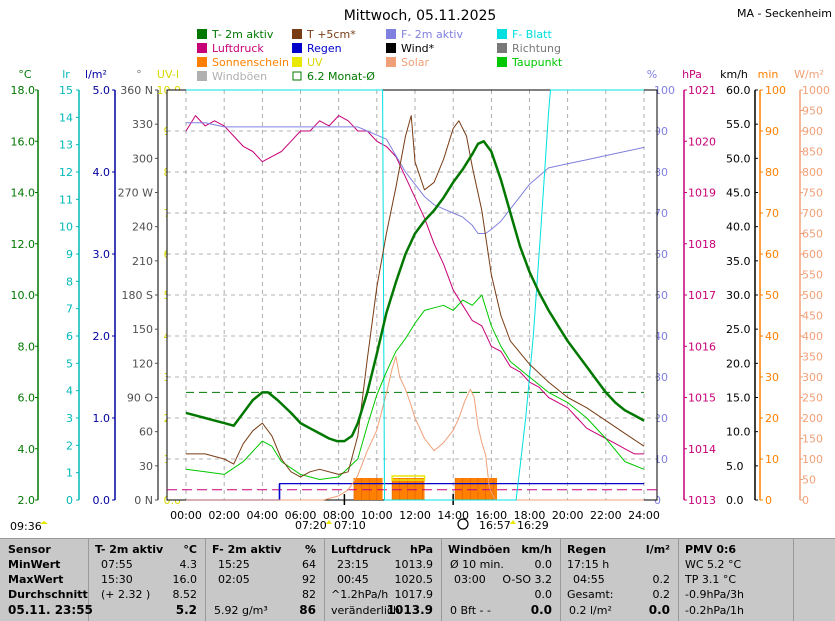 The width and height of the screenshot is (835, 621). What do you see at coordinates (513, 522) in the screenshot?
I see `sunset-icon` at bounding box center [513, 522].